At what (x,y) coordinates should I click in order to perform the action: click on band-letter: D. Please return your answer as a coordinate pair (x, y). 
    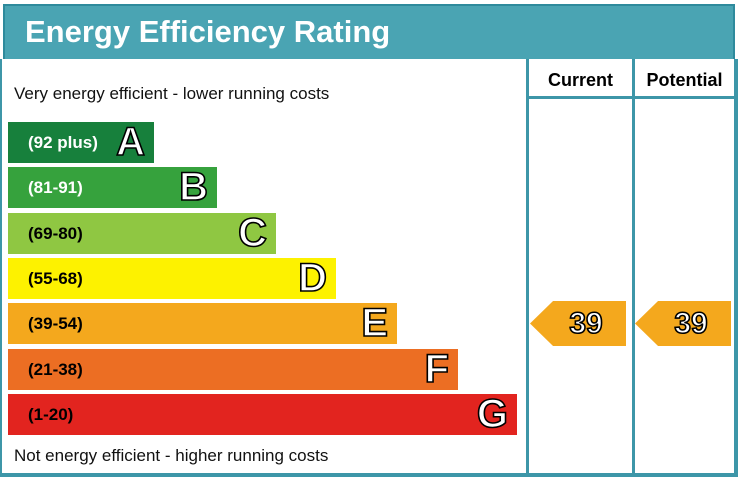
    Looking at the image, I should click on (312, 278).